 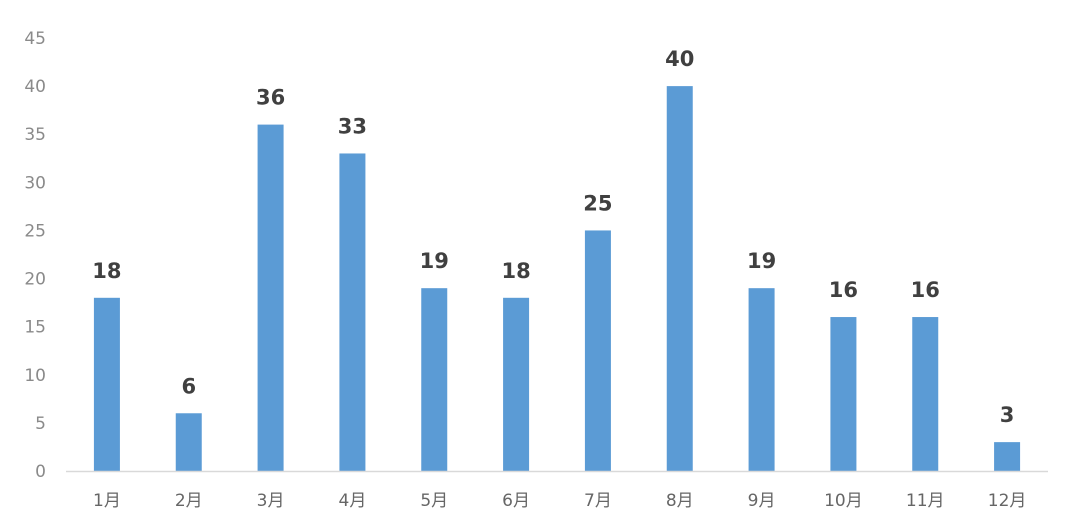 I want to click on x-tick-label: 8月, so click(x=680, y=501).